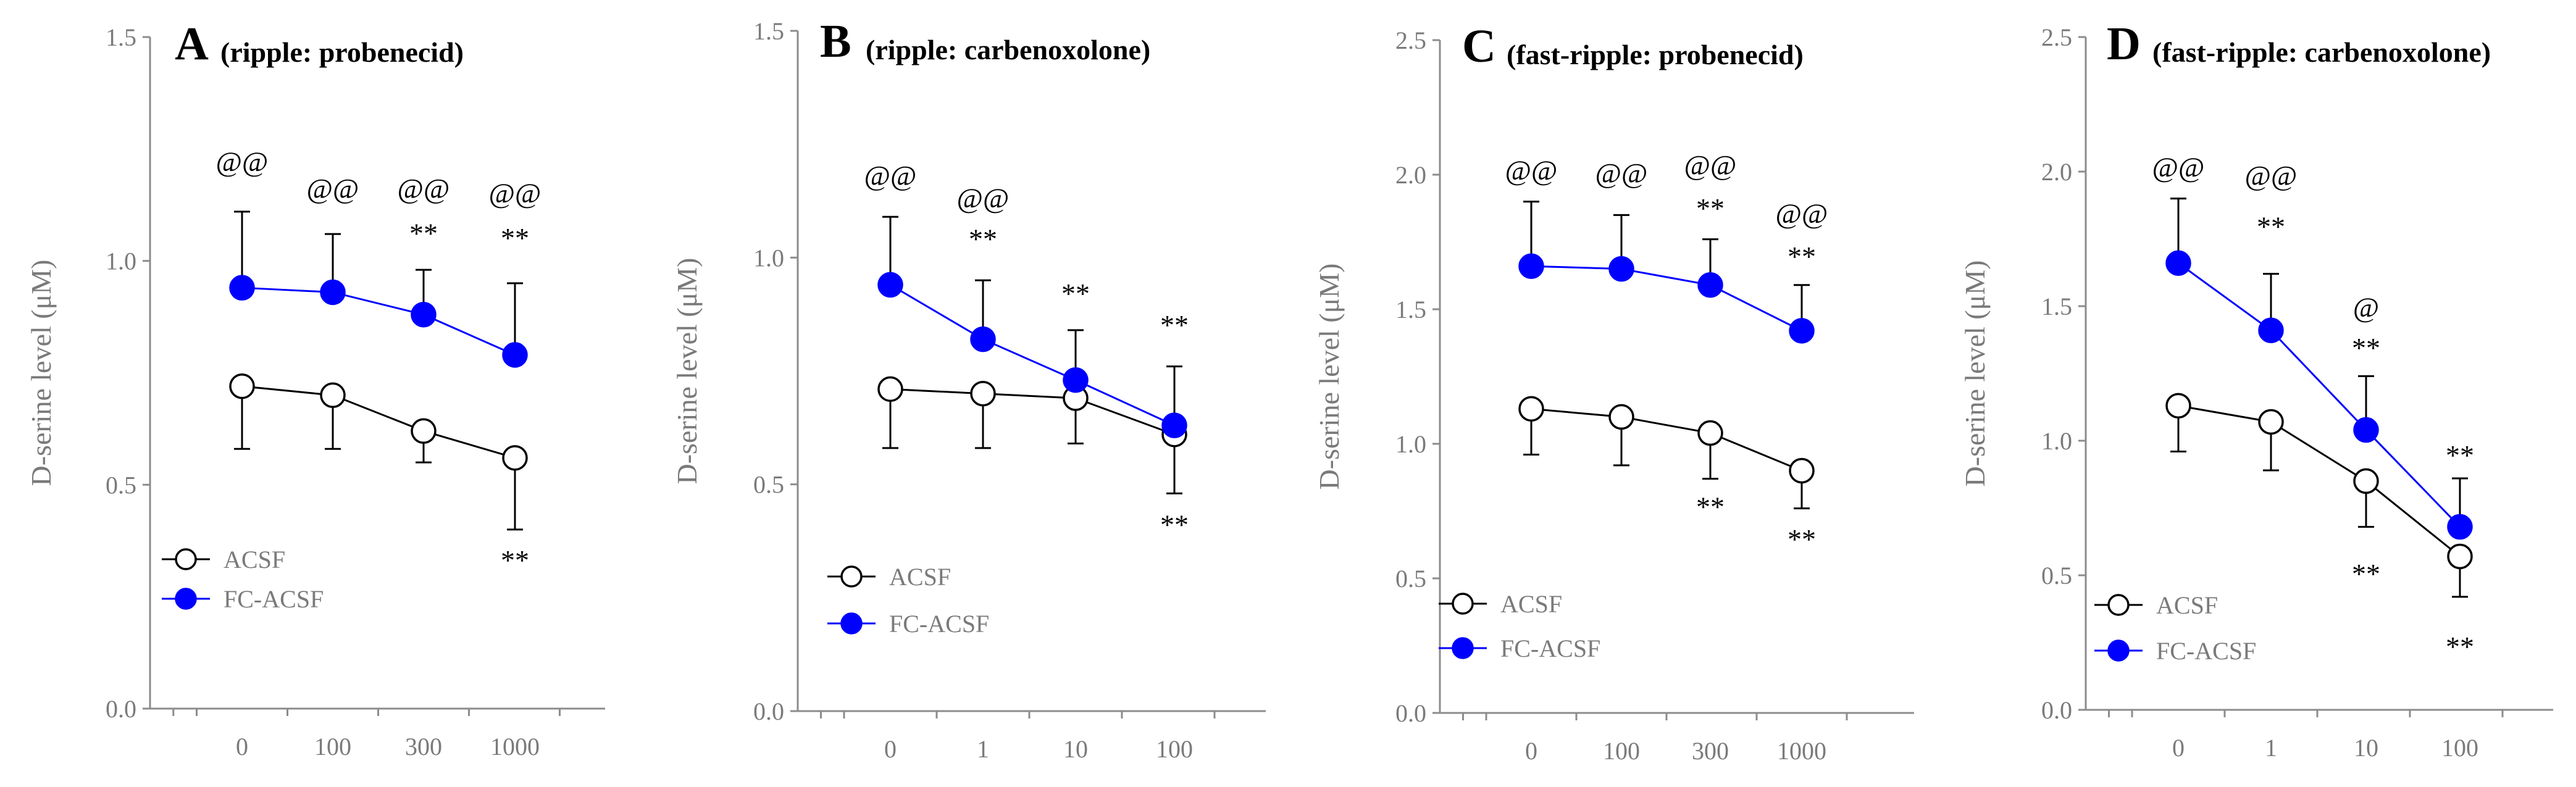  What do you see at coordinates (515, 747) in the screenshot?
I see `x-tick-label: 1000` at bounding box center [515, 747].